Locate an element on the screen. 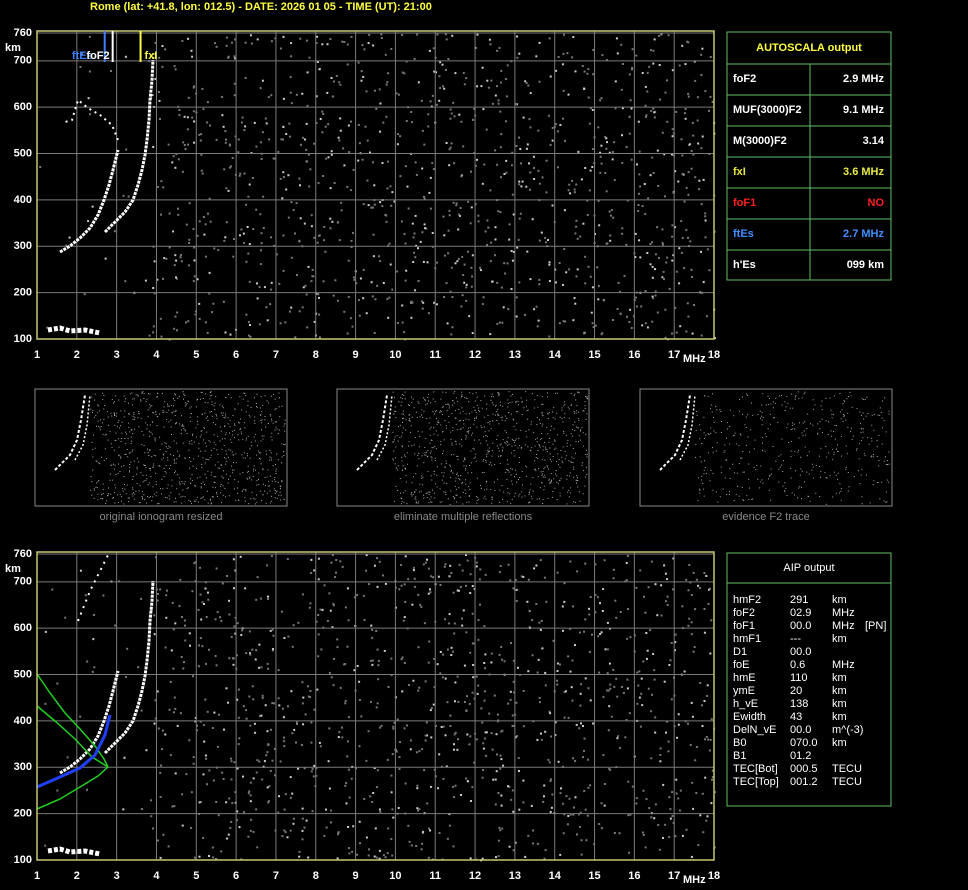  x-tick-label: 6 is located at coordinates (236, 355).